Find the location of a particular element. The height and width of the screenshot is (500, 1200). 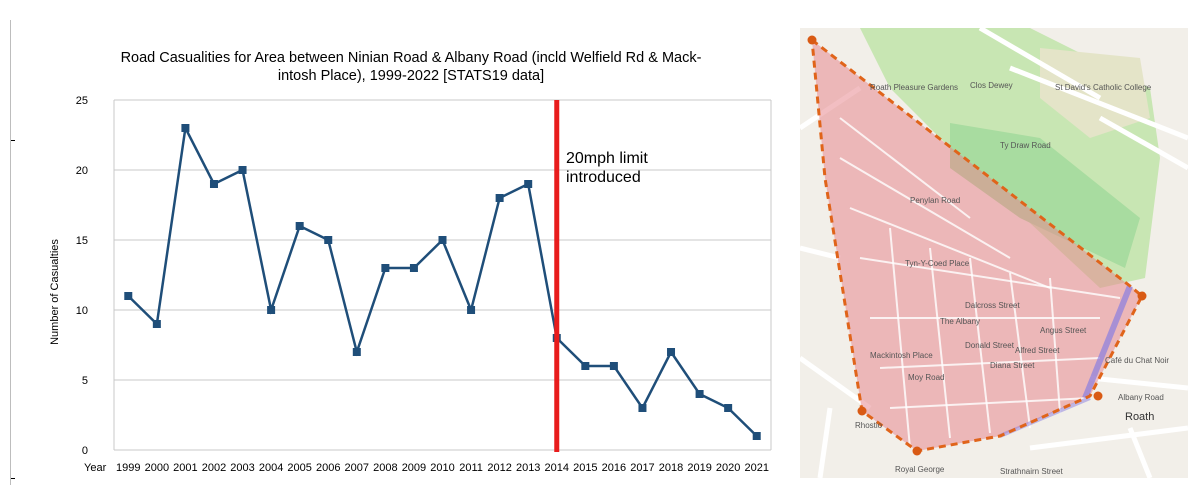

playing-fields is located at coordinates (1045, 195).